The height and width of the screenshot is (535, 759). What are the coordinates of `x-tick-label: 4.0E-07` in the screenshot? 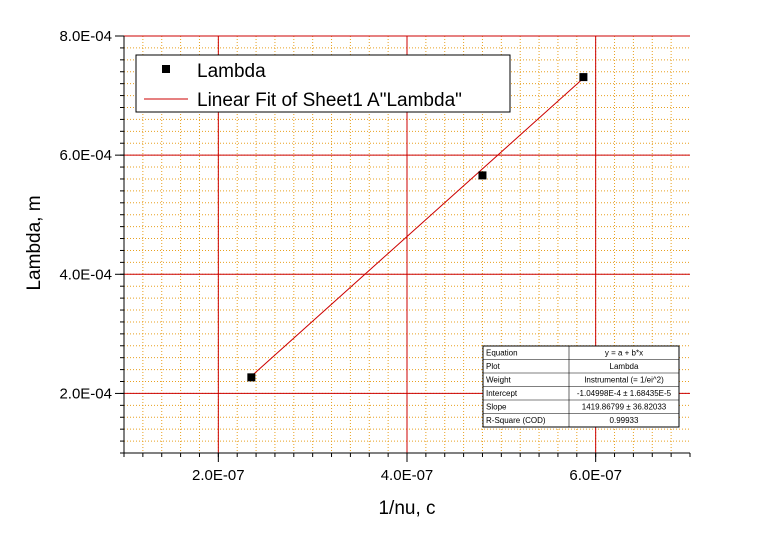 It's located at (407, 475).